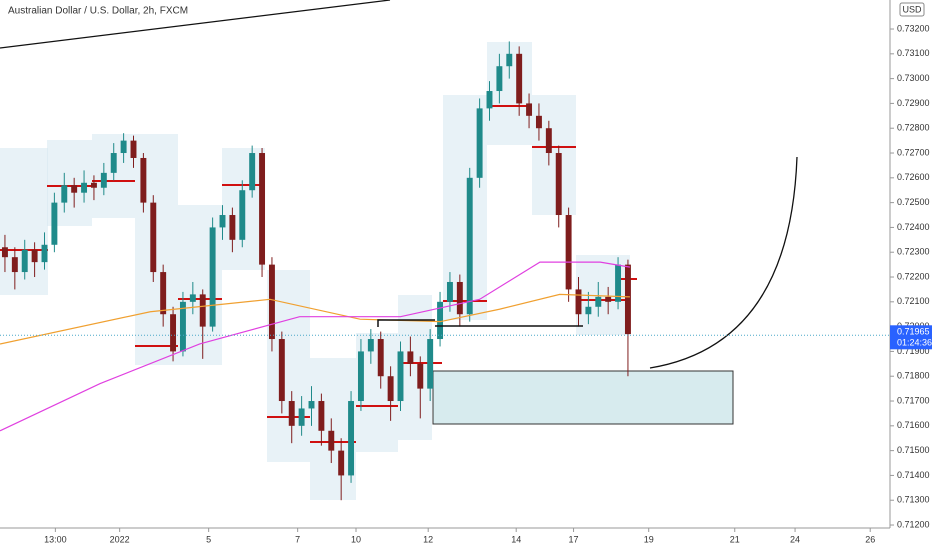 Image resolution: width=932 pixels, height=550 pixels. What do you see at coordinates (913, 227) in the screenshot?
I see `y-tick-label: 0.72400` at bounding box center [913, 227].